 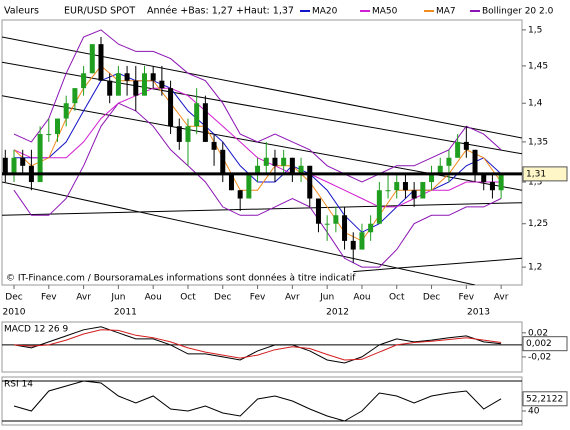 What do you see at coordinates (538, 224) in the screenshot?
I see `y-tick-label: 1,25` at bounding box center [538, 224].